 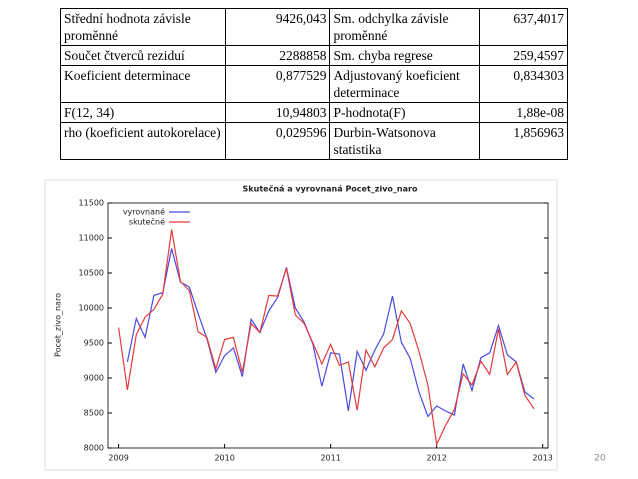 I want to click on page-number: 20, so click(x=600, y=459).